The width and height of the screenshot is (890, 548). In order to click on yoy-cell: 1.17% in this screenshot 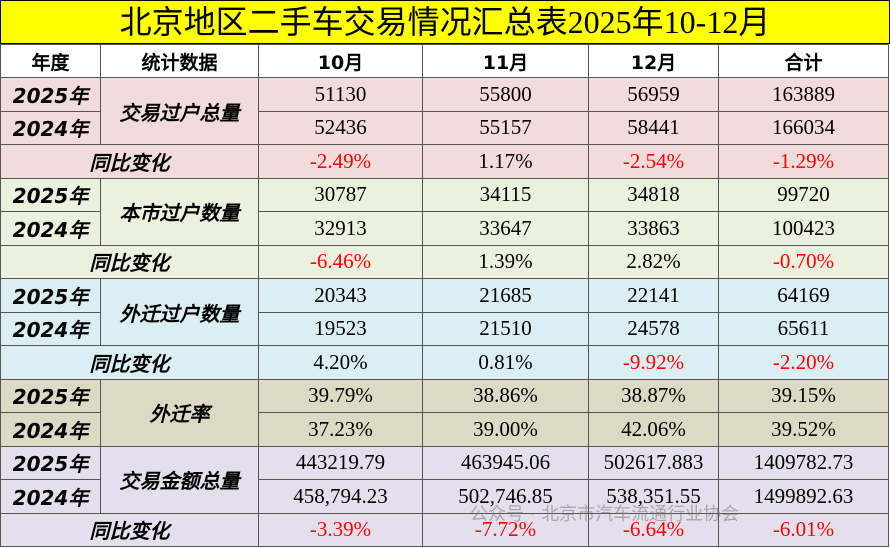, I will do `click(505, 161)`.